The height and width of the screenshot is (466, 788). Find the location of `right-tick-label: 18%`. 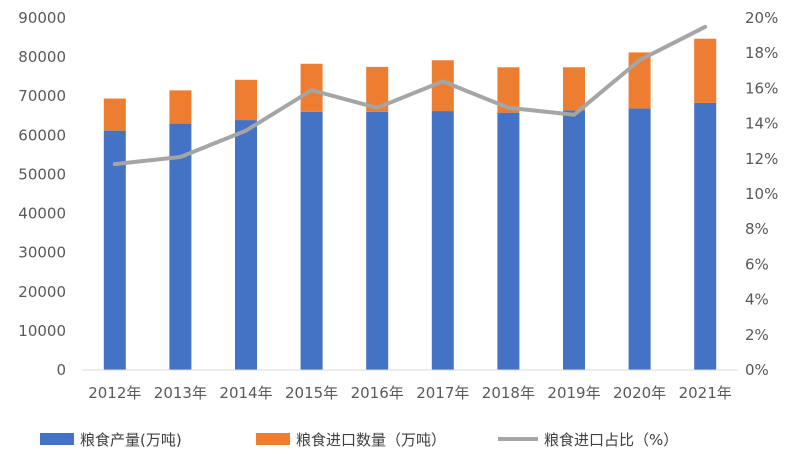

right-tick-label: 18% is located at coordinates (761, 53).